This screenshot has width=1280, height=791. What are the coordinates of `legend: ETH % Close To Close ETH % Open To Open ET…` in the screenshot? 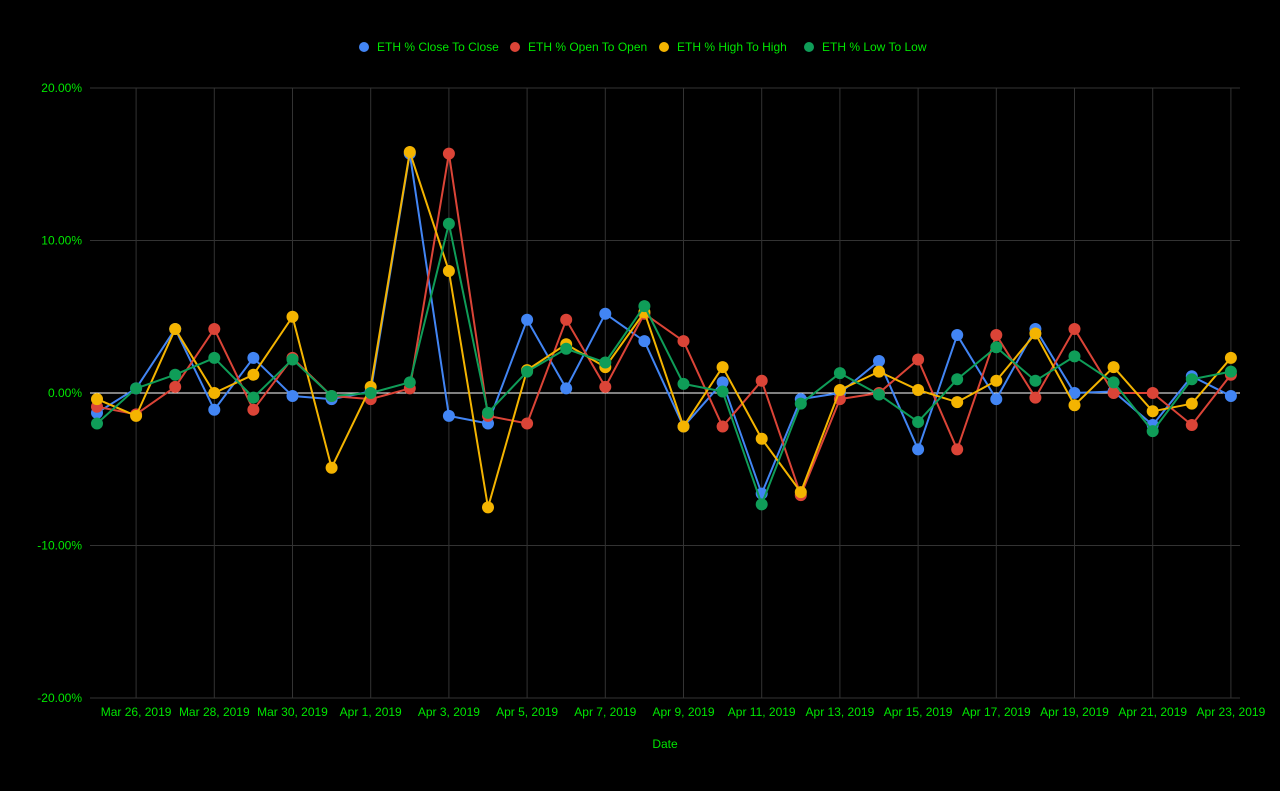 It's located at (643, 47).